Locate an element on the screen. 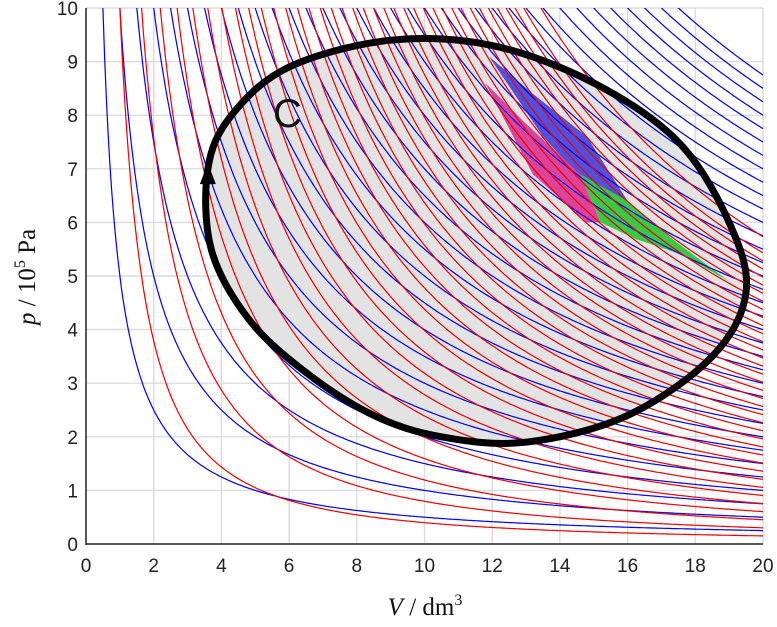  y-tick-label: 3 is located at coordinates (72, 384).